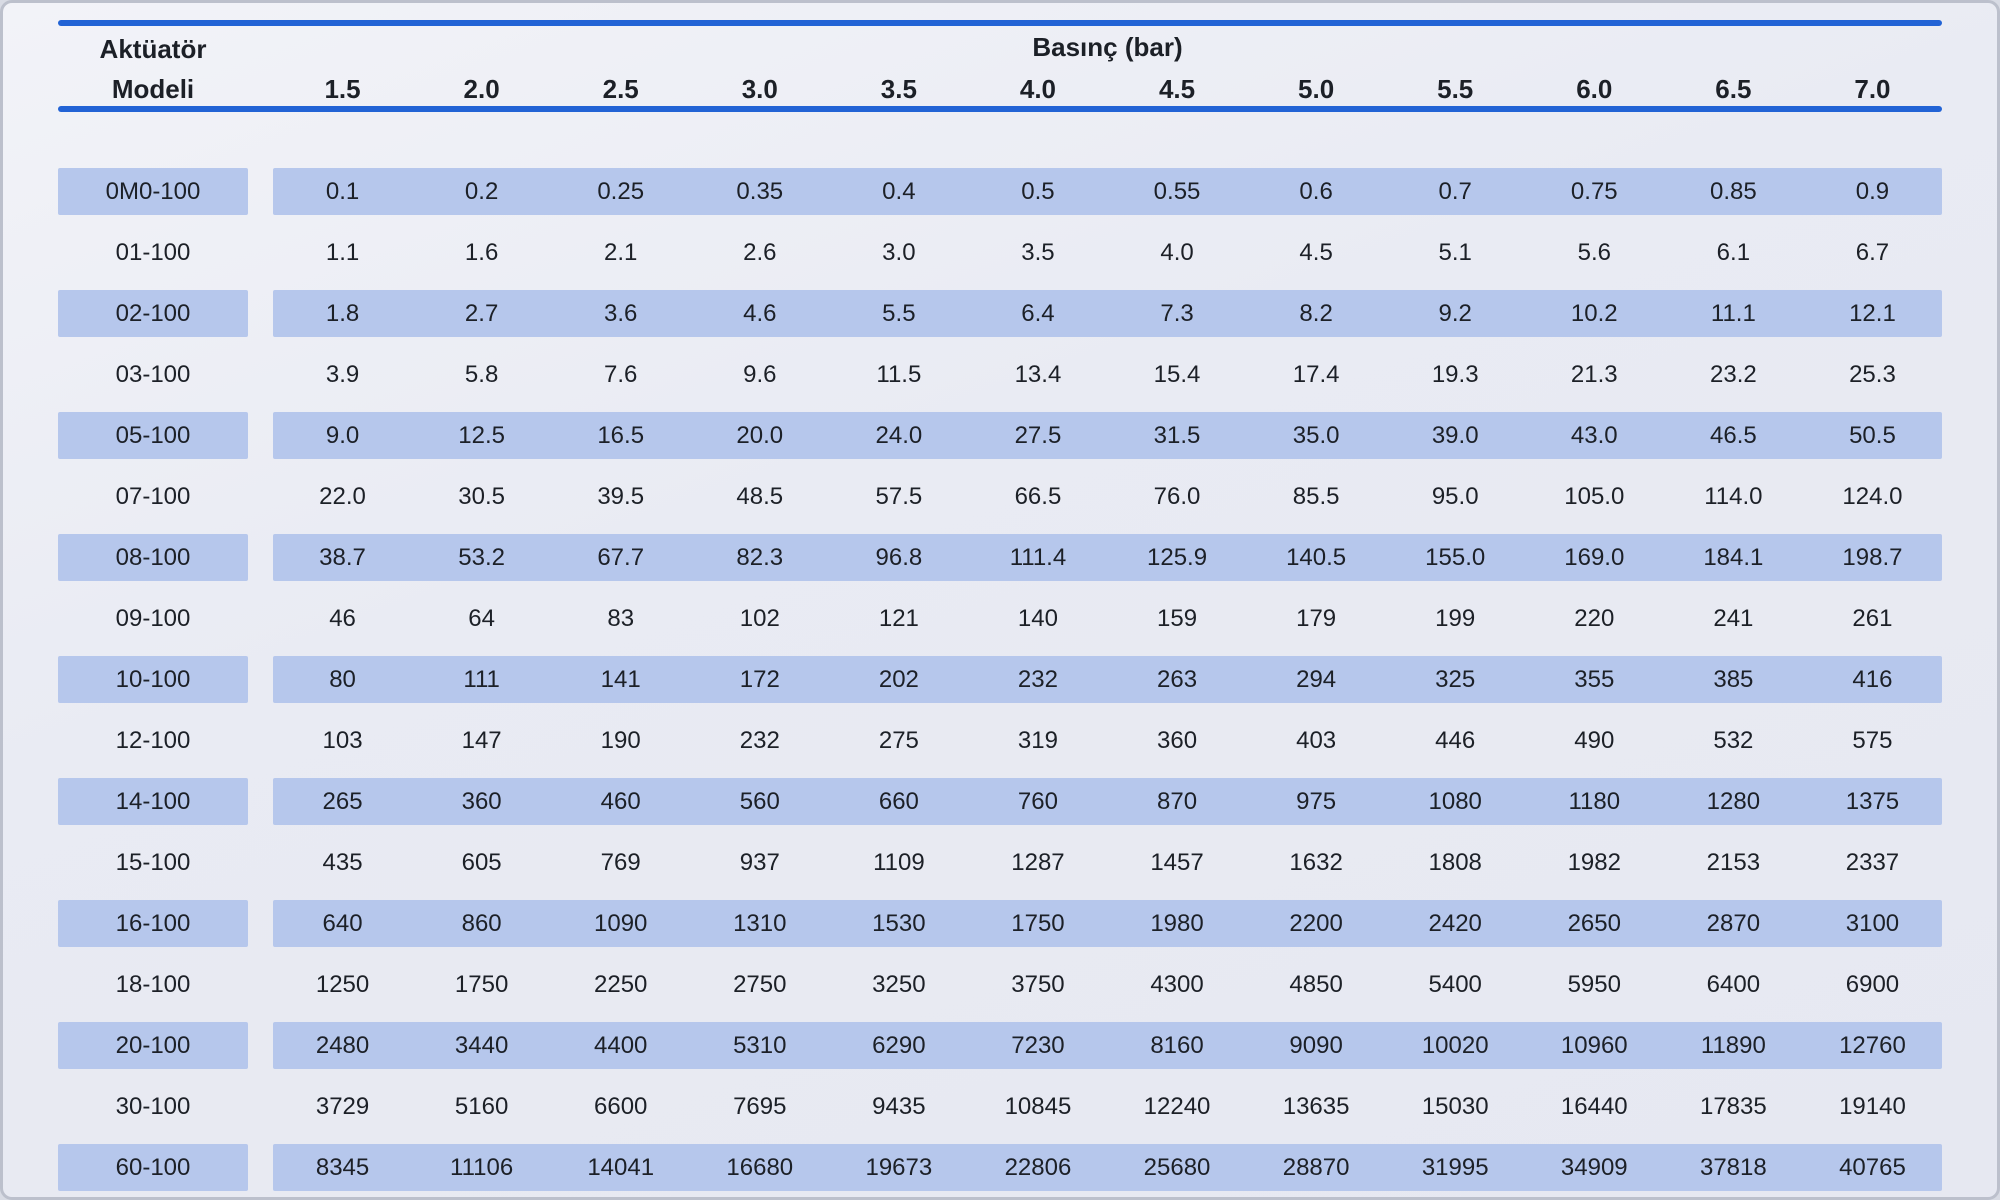 The height and width of the screenshot is (1200, 2000). Describe the element at coordinates (899, 496) in the screenshot. I see `value-cell: 57.5` at that location.